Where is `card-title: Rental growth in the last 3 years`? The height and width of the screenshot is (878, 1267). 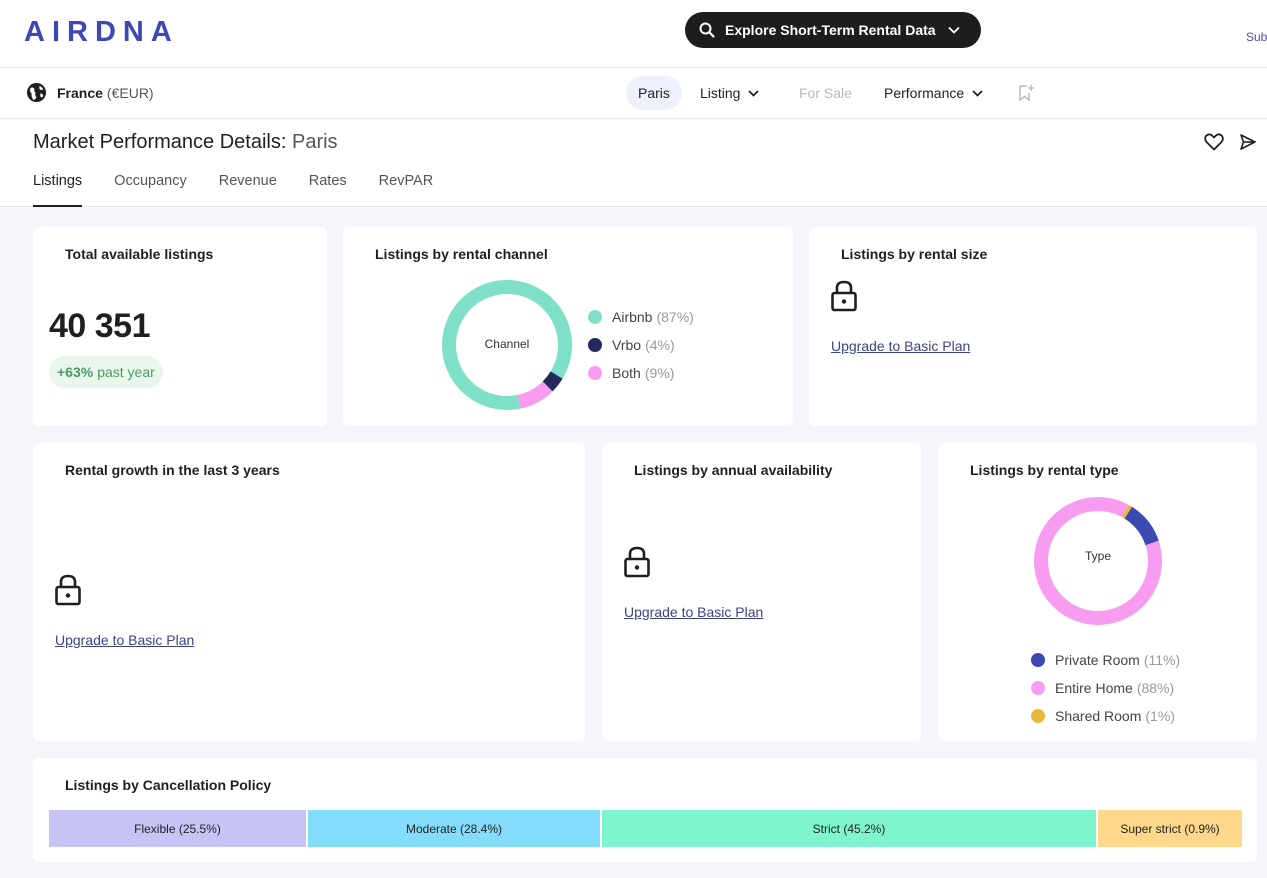
card-title: Rental growth in the last 3 years is located at coordinates (172, 470).